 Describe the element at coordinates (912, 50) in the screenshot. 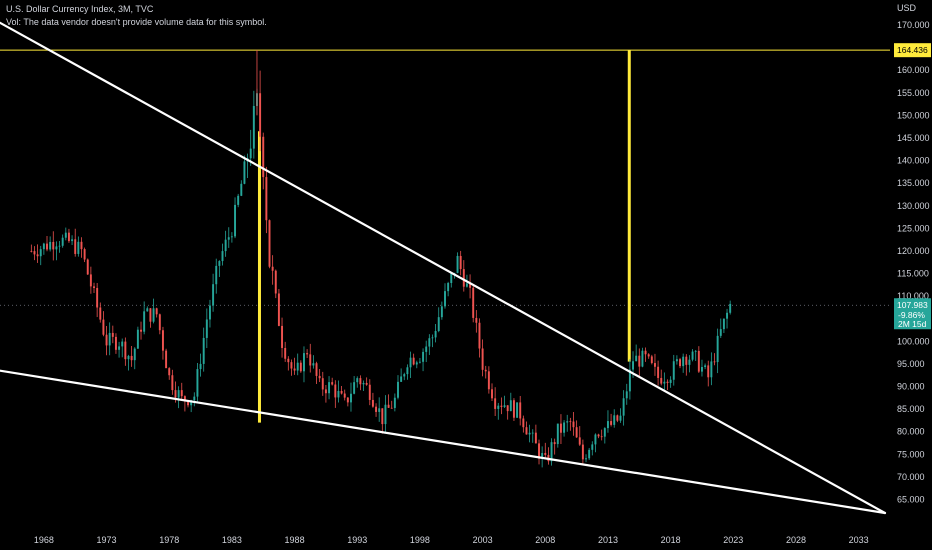

I see `level-tag-label: 164.436` at that location.